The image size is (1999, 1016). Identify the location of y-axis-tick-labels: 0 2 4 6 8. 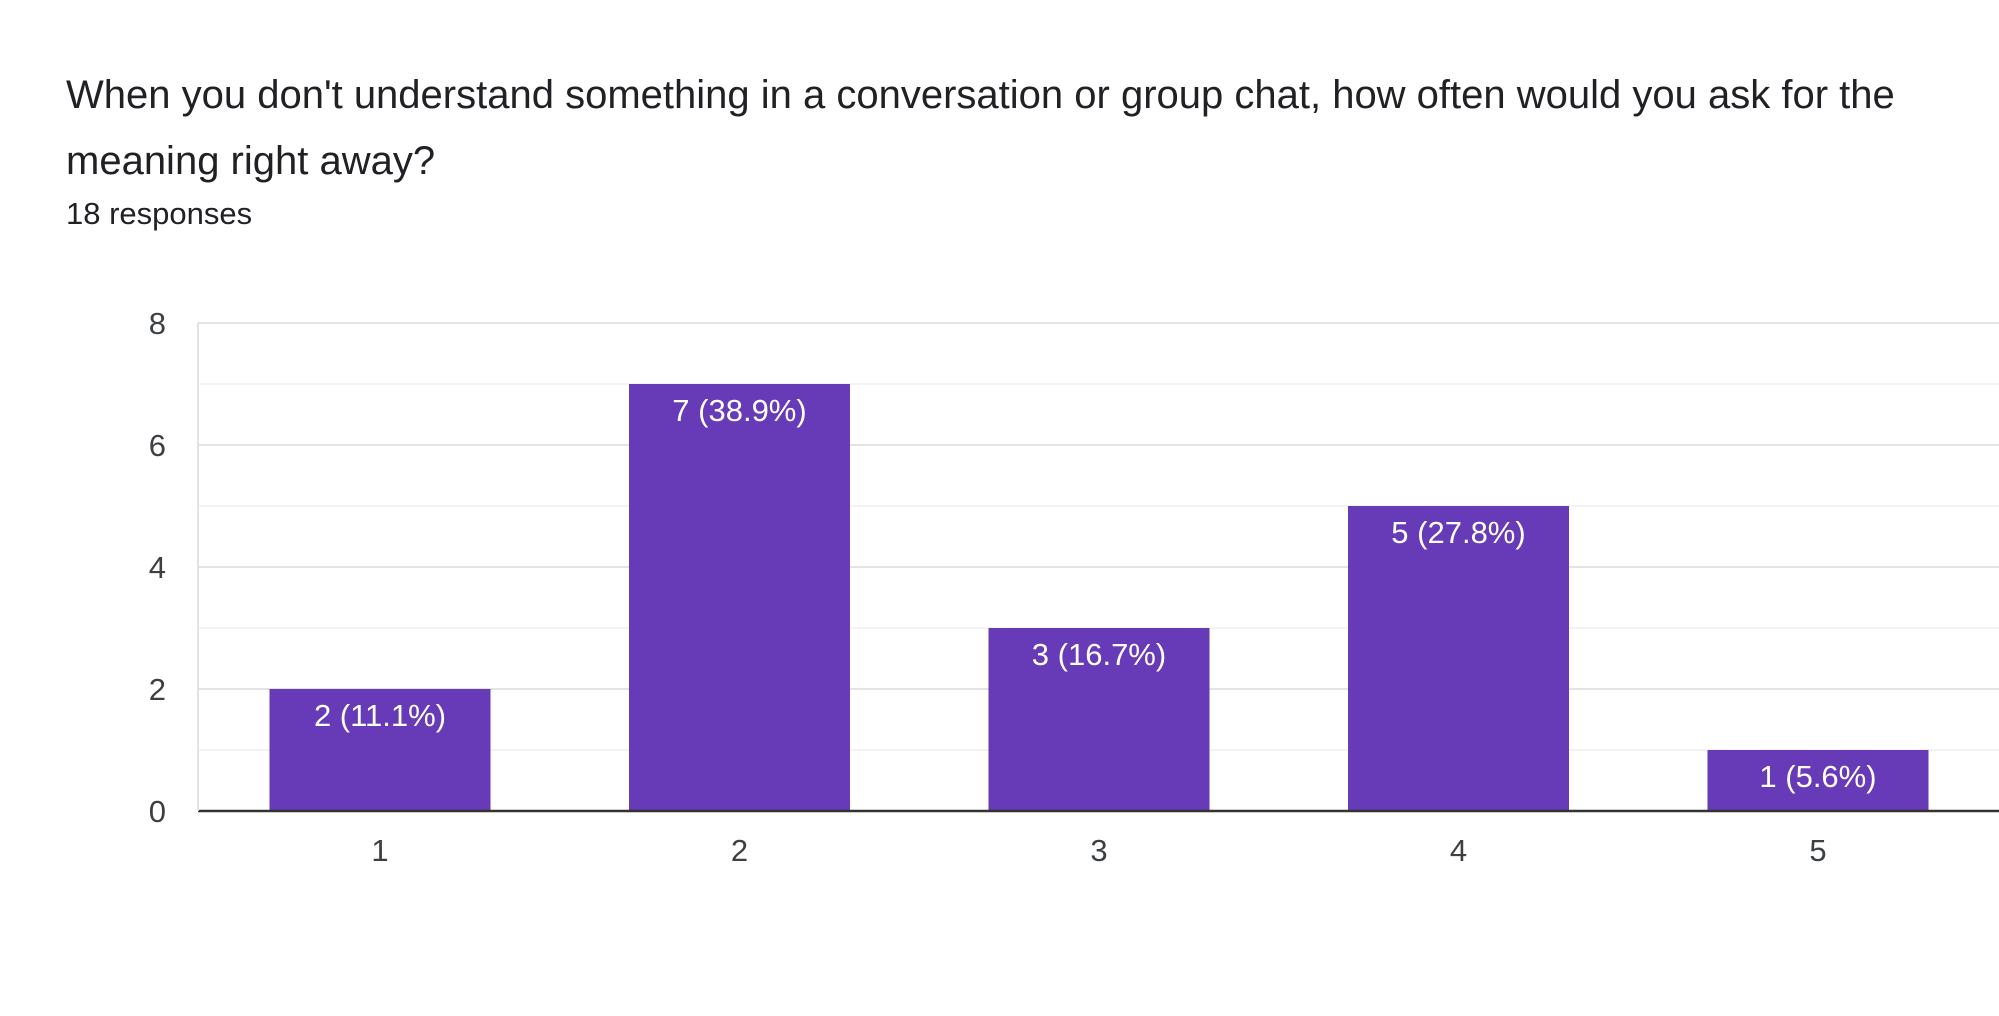
(157, 567).